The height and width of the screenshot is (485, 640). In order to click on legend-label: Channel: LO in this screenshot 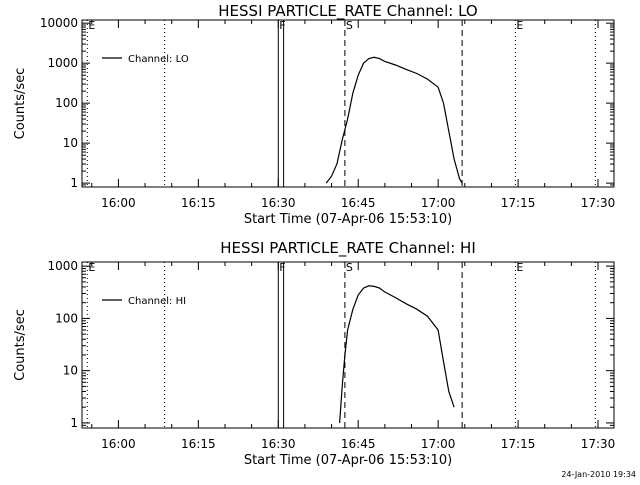, I will do `click(158, 59)`.